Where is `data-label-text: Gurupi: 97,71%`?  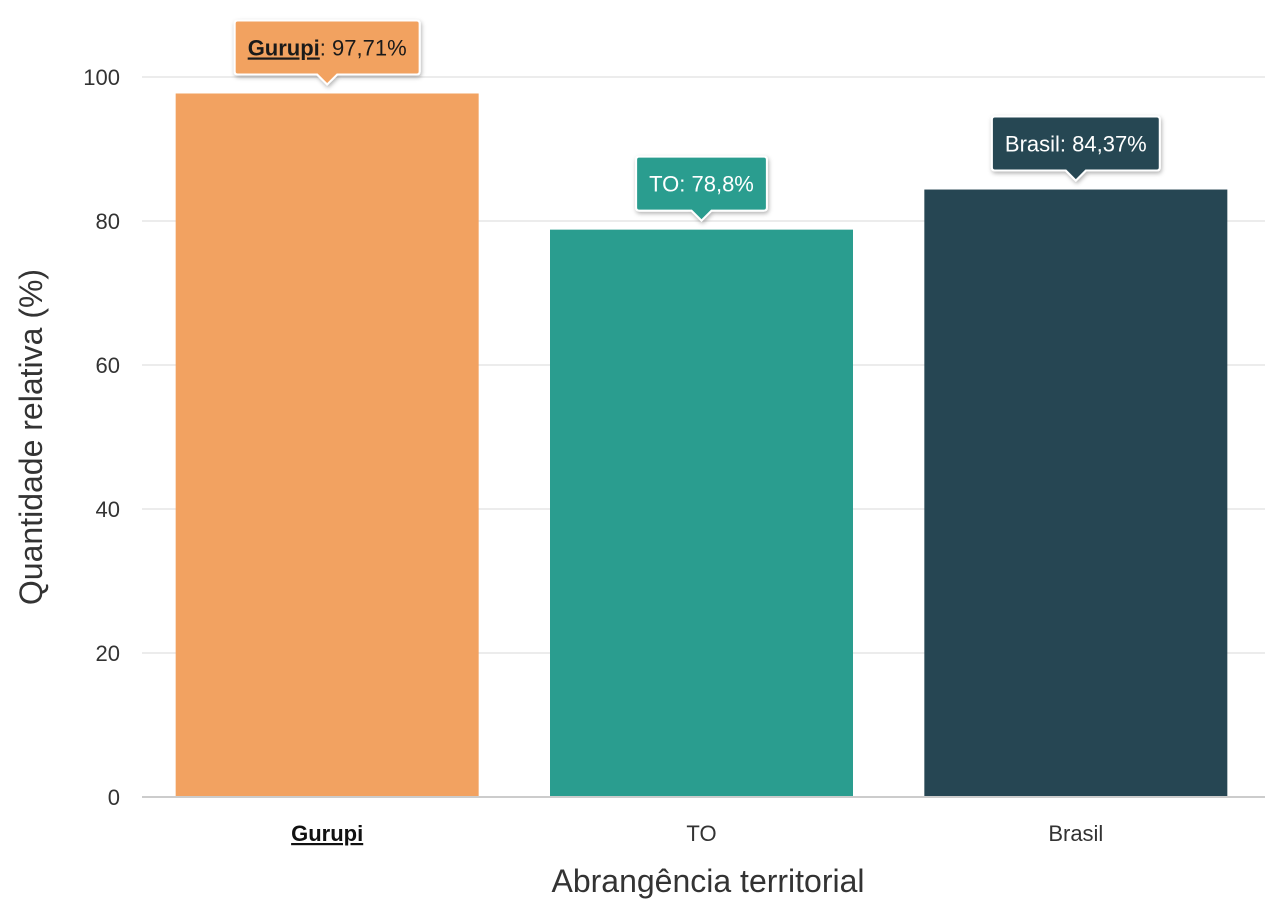
data-label-text: Gurupi: 97,71% is located at coordinates (327, 47).